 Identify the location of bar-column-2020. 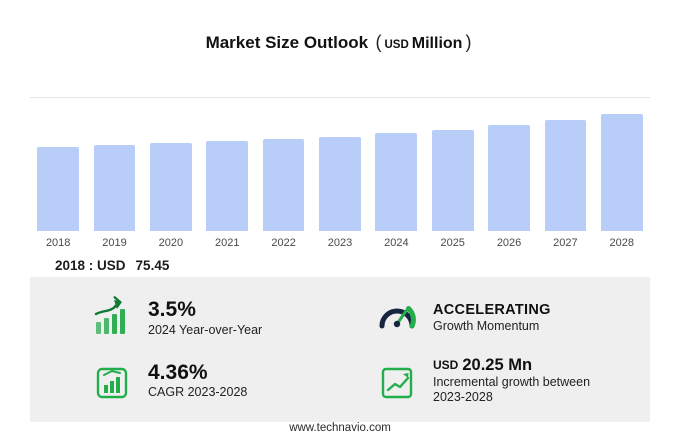
(171, 164).